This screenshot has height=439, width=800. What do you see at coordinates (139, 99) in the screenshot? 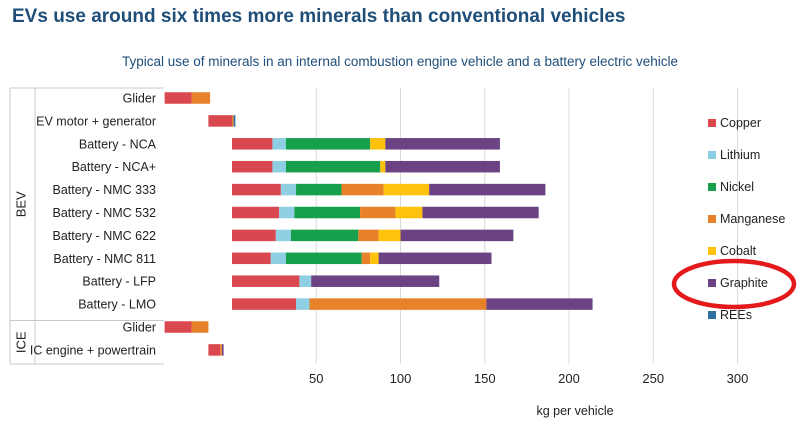
I see `category-label-0: Glider` at bounding box center [139, 99].